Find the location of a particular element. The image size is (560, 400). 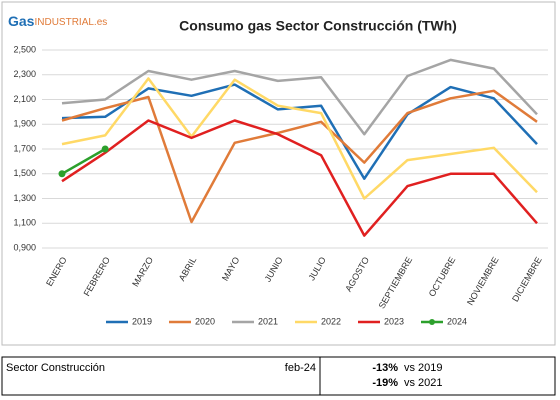

table-change: -19% is located at coordinates (385, 383).